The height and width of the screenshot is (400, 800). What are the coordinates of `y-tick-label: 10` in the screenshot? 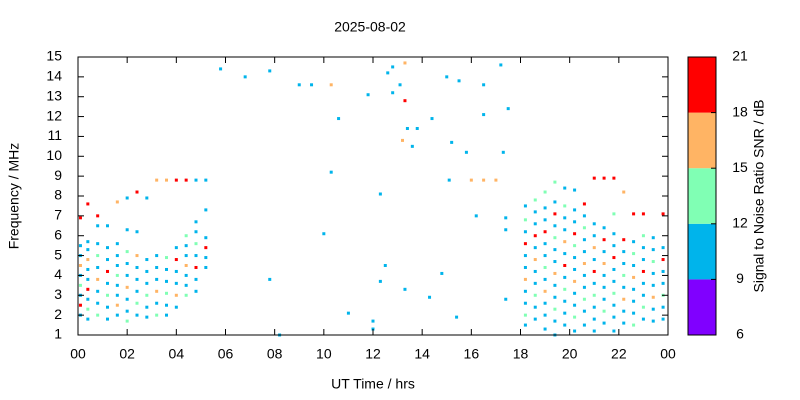 It's located at (54, 155).